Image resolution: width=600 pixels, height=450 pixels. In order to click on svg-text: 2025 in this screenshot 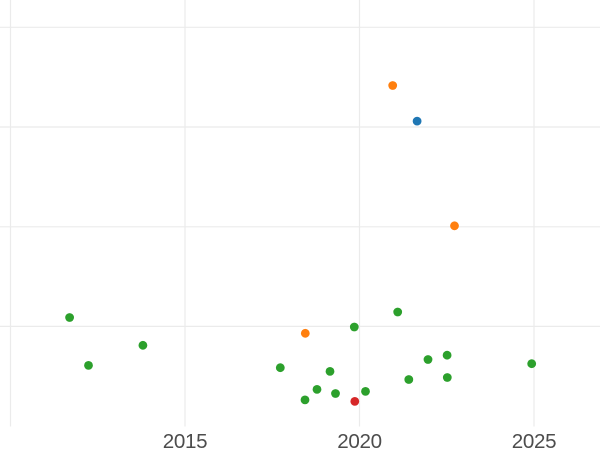, I will do `click(534, 440)`.